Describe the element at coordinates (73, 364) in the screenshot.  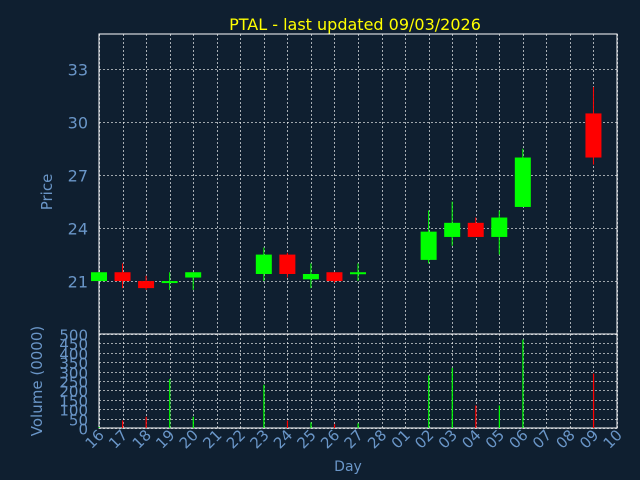
I see `volume-tick-label: 350` at that location.